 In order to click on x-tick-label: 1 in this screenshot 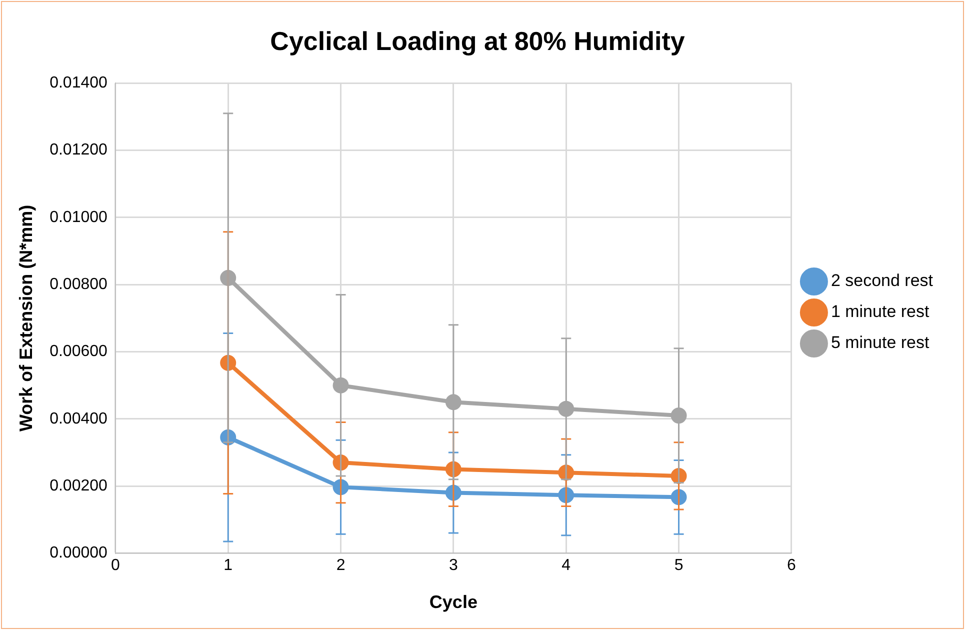, I will do `click(228, 565)`.